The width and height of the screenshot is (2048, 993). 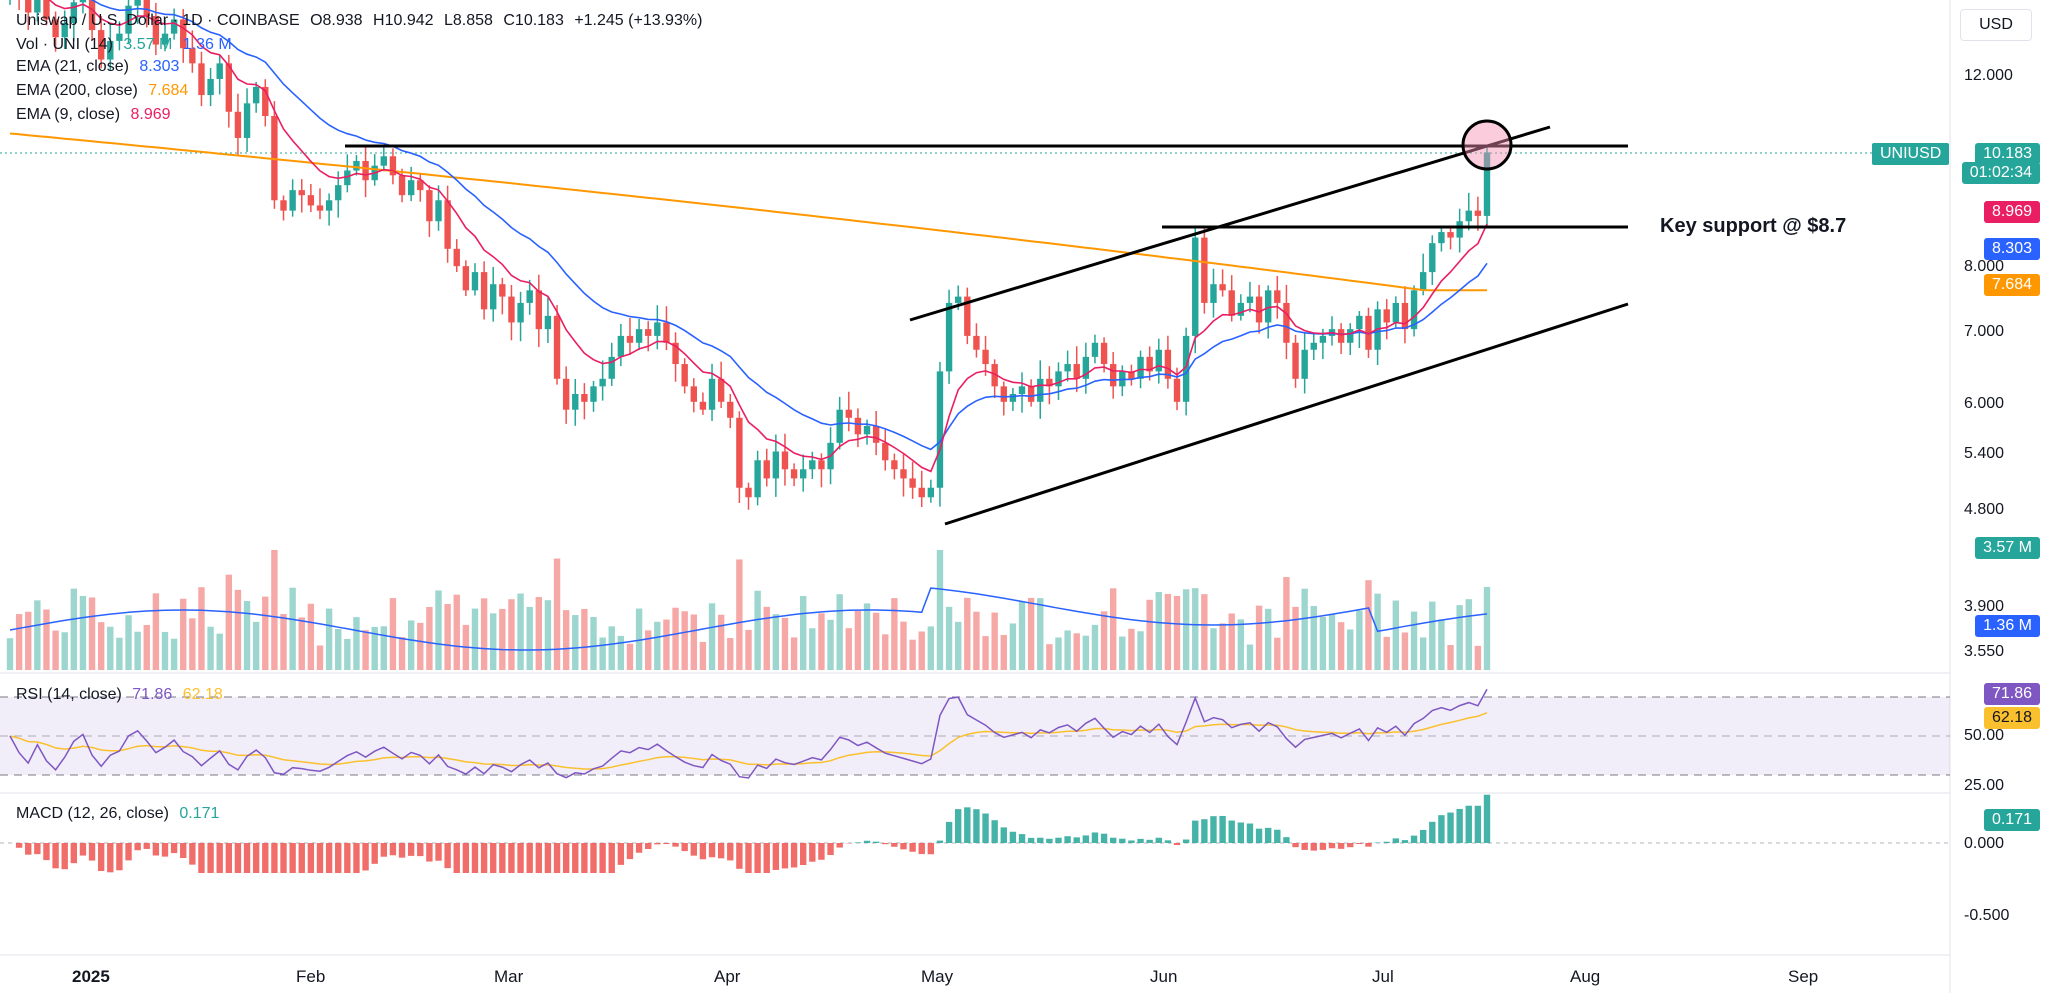 What do you see at coordinates (403, 20) in the screenshot?
I see `high-value: H10.942` at bounding box center [403, 20].